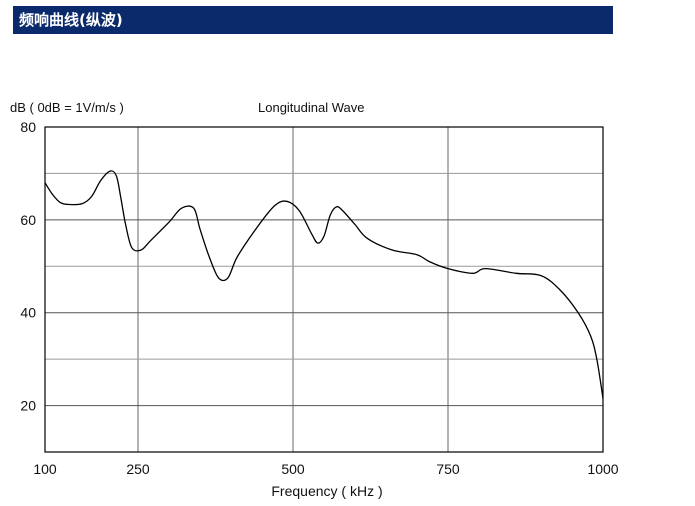 This screenshot has height=506, width=695. Describe the element at coordinates (326, 491) in the screenshot. I see `x-axis-label: Frequency ( kHz )` at that location.